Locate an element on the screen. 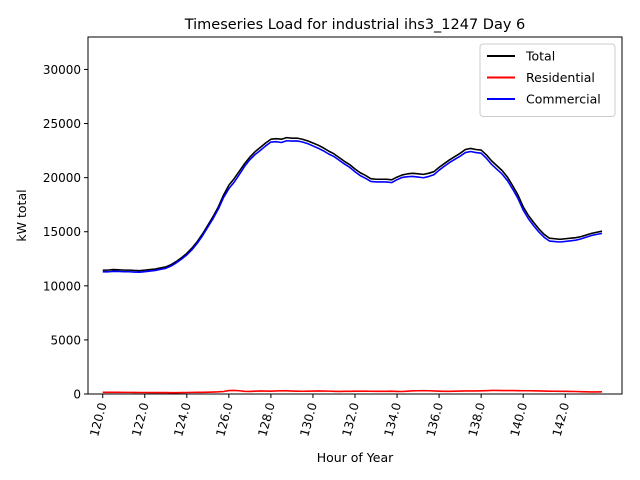  y-tick-label: 10000 is located at coordinates (62, 286).